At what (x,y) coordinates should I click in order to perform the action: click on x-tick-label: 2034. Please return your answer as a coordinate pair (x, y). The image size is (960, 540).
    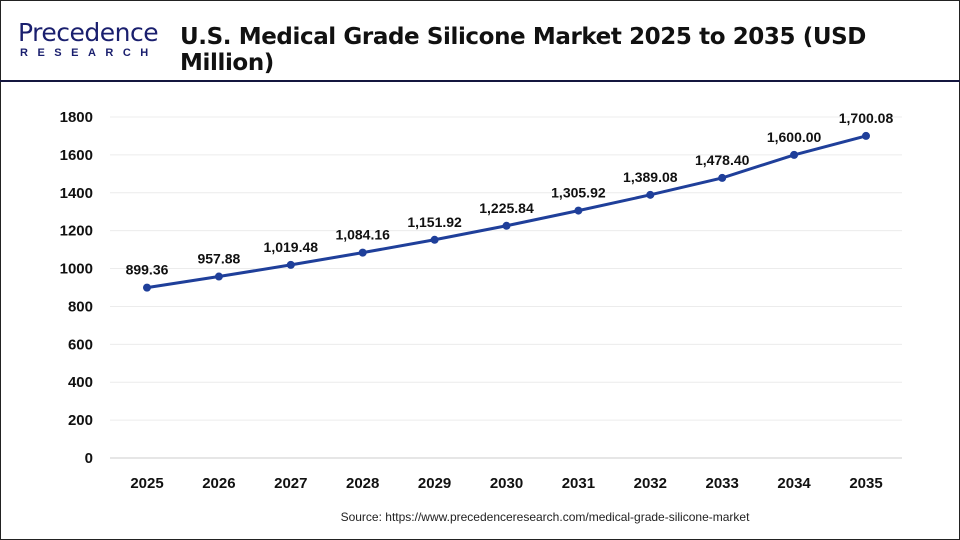
    Looking at the image, I should click on (794, 483).